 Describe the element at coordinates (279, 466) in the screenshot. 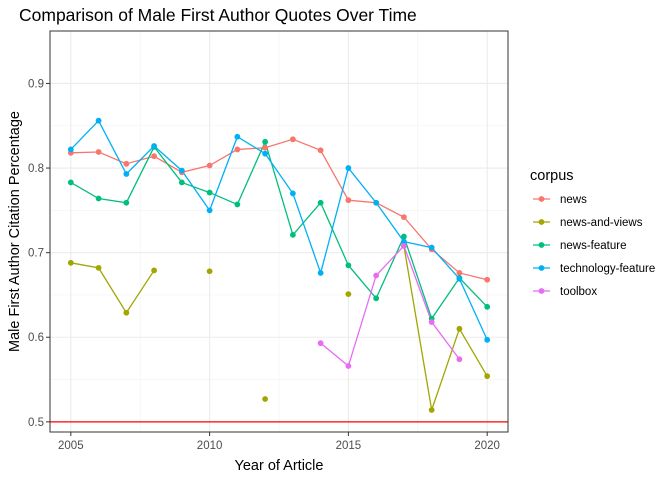

I see `x-axis-title: Year of Article` at that location.